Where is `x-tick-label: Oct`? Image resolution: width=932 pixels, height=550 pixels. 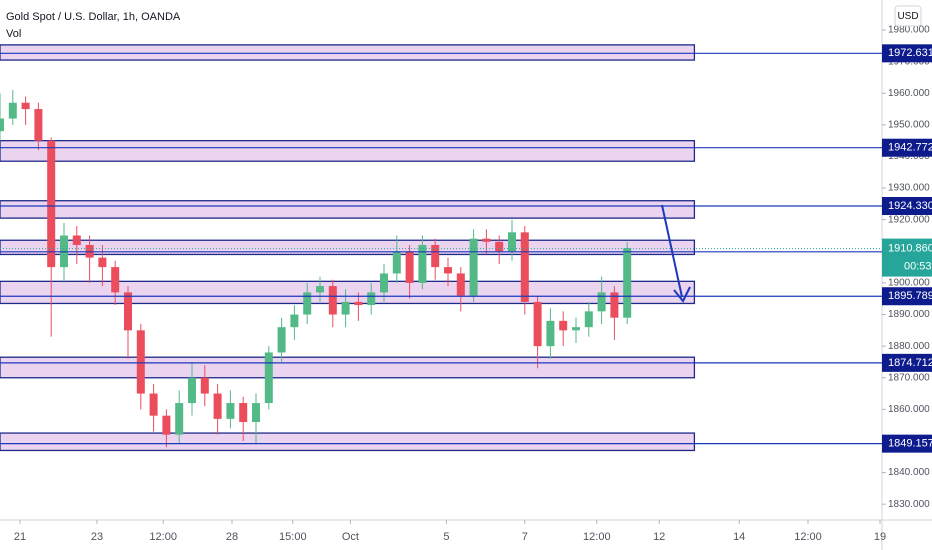
x-tick-label: Oct is located at coordinates (350, 537).